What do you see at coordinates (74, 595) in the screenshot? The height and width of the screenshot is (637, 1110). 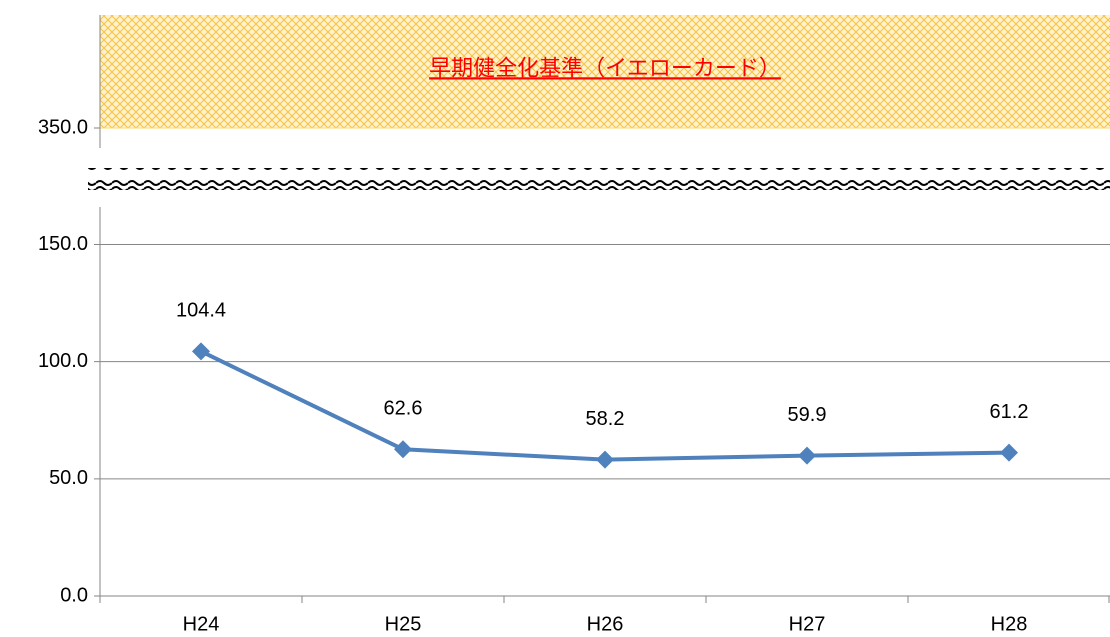 I see `y-tick-label: 0.0` at bounding box center [74, 595].